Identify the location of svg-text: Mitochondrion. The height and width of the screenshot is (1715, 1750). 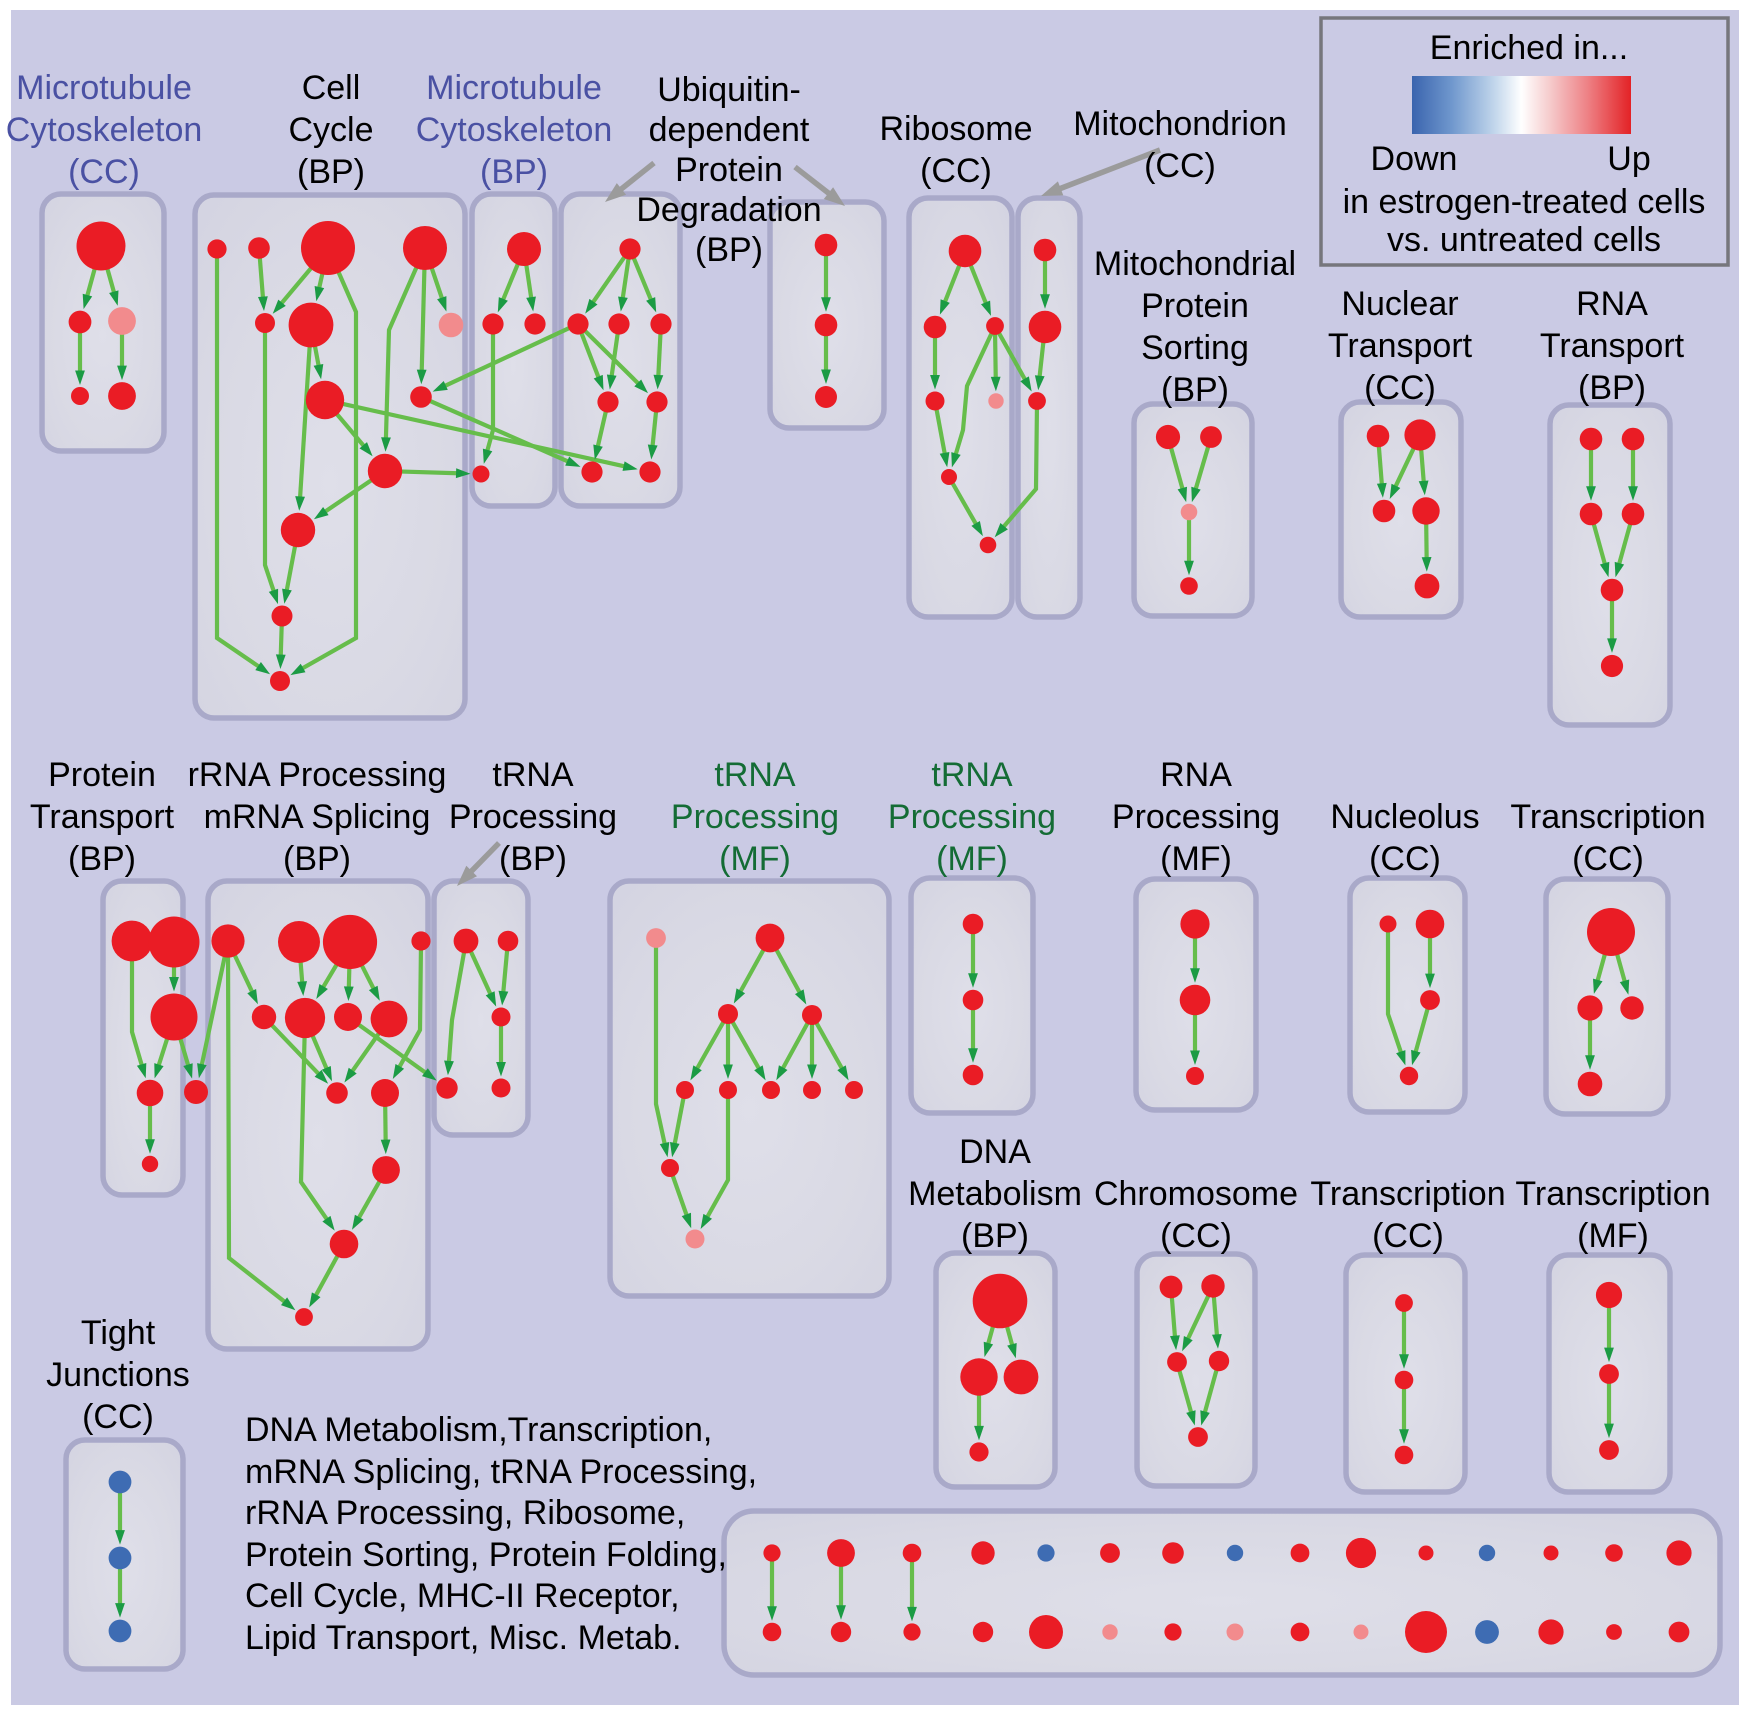
(1180, 124).